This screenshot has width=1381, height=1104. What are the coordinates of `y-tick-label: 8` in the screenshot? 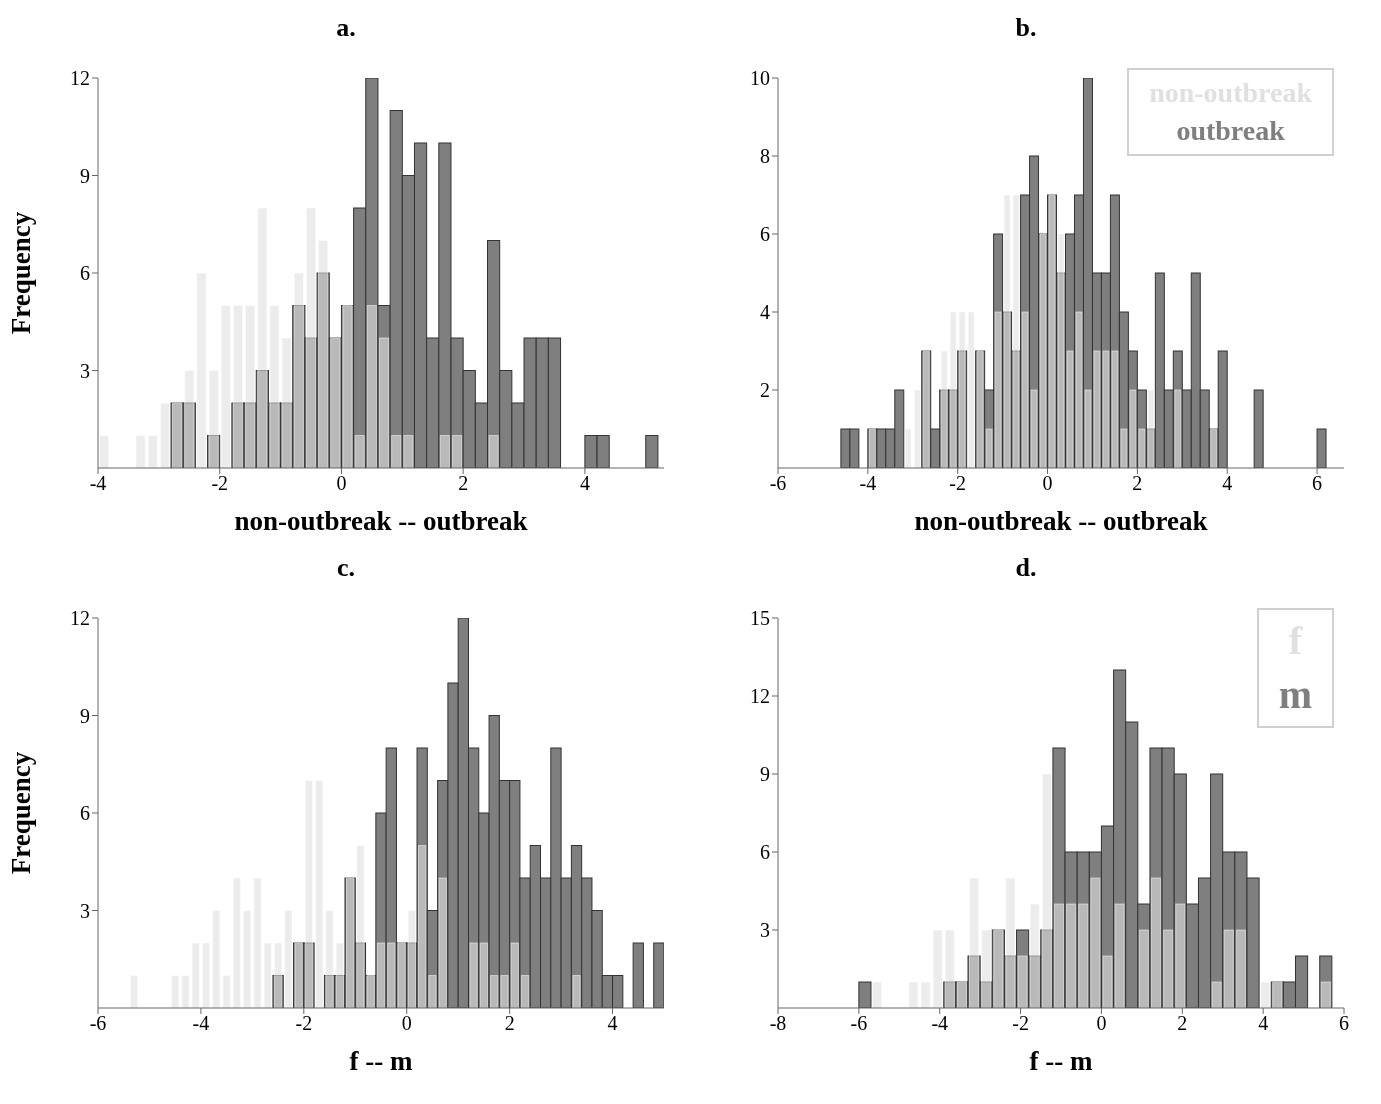 It's located at (765, 156).